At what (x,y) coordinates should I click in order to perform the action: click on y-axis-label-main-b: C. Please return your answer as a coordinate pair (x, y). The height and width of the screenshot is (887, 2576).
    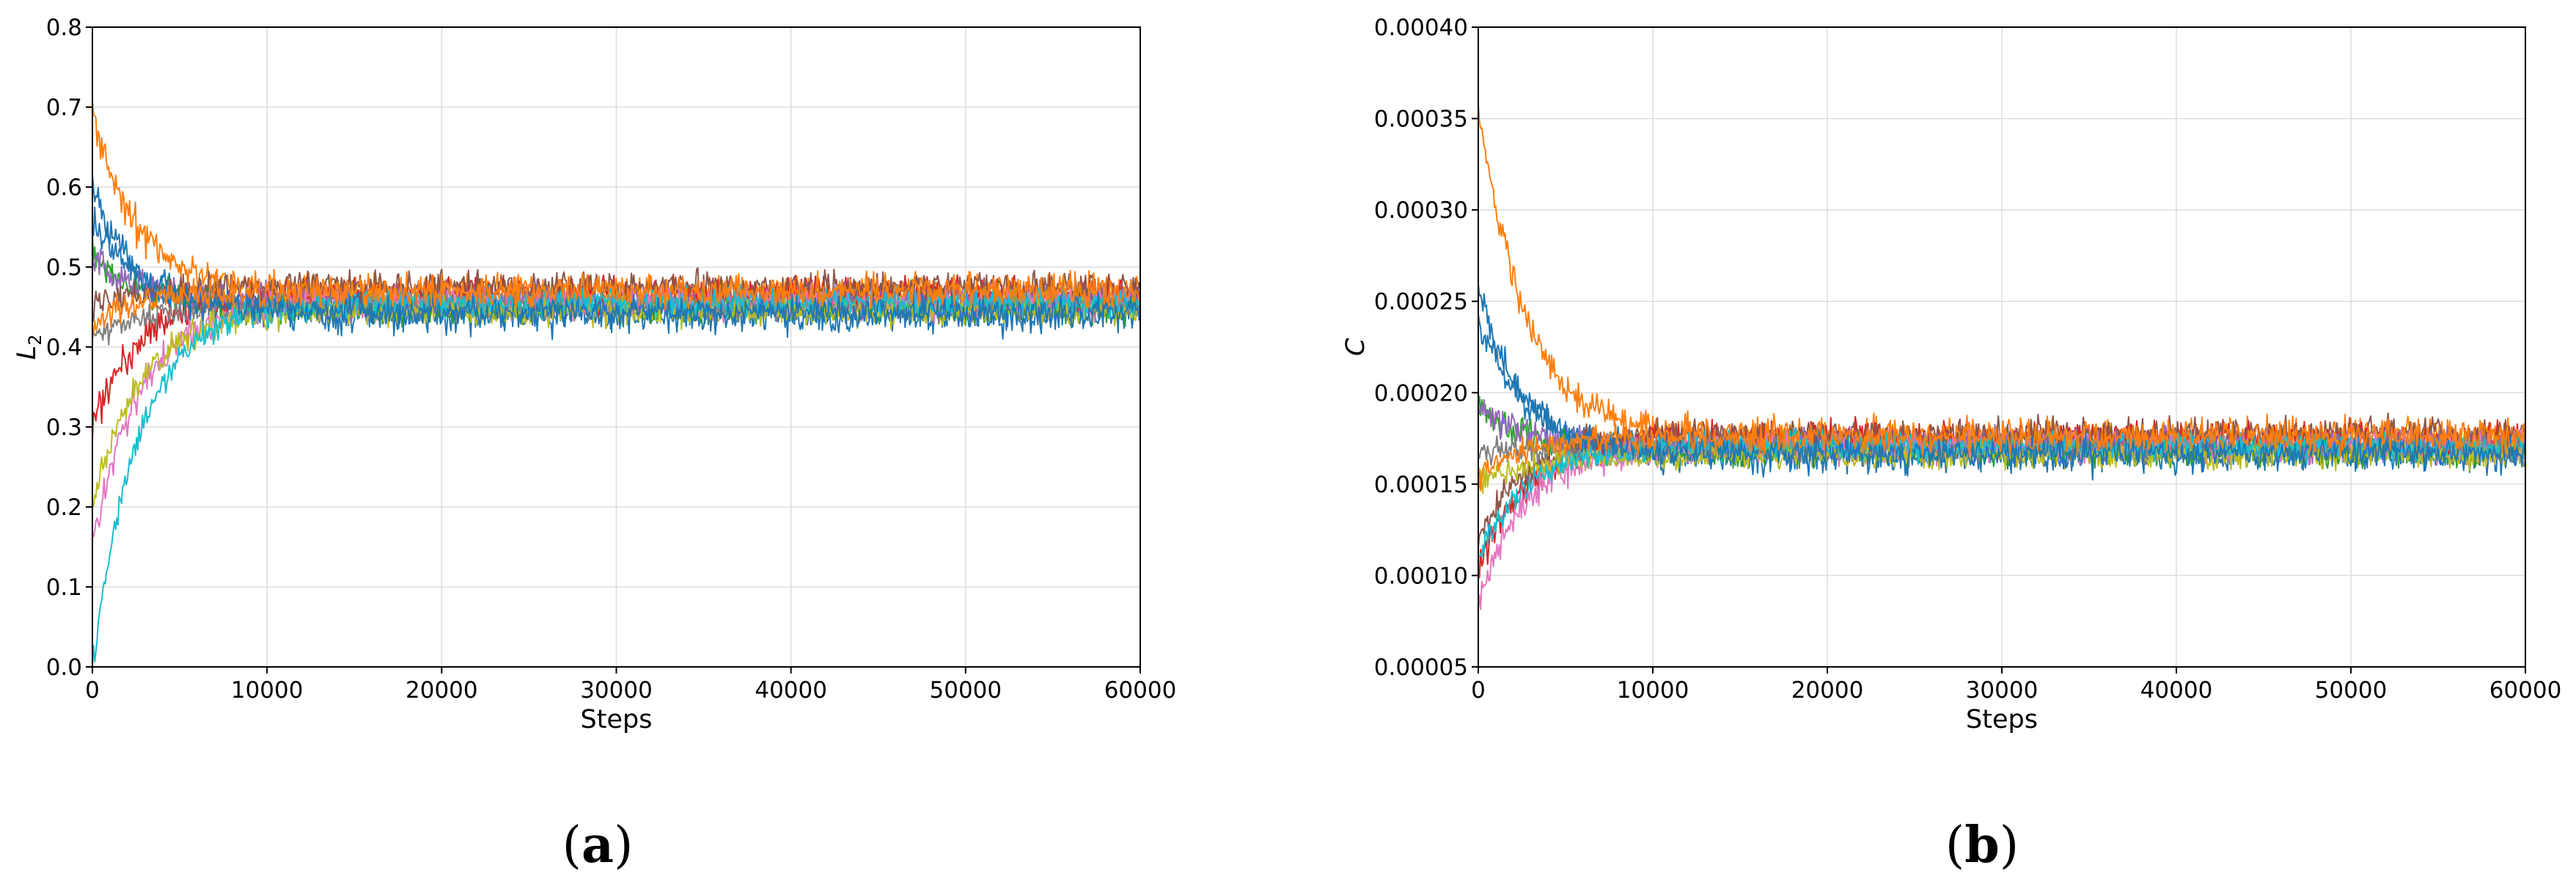
    Looking at the image, I should click on (1355, 346).